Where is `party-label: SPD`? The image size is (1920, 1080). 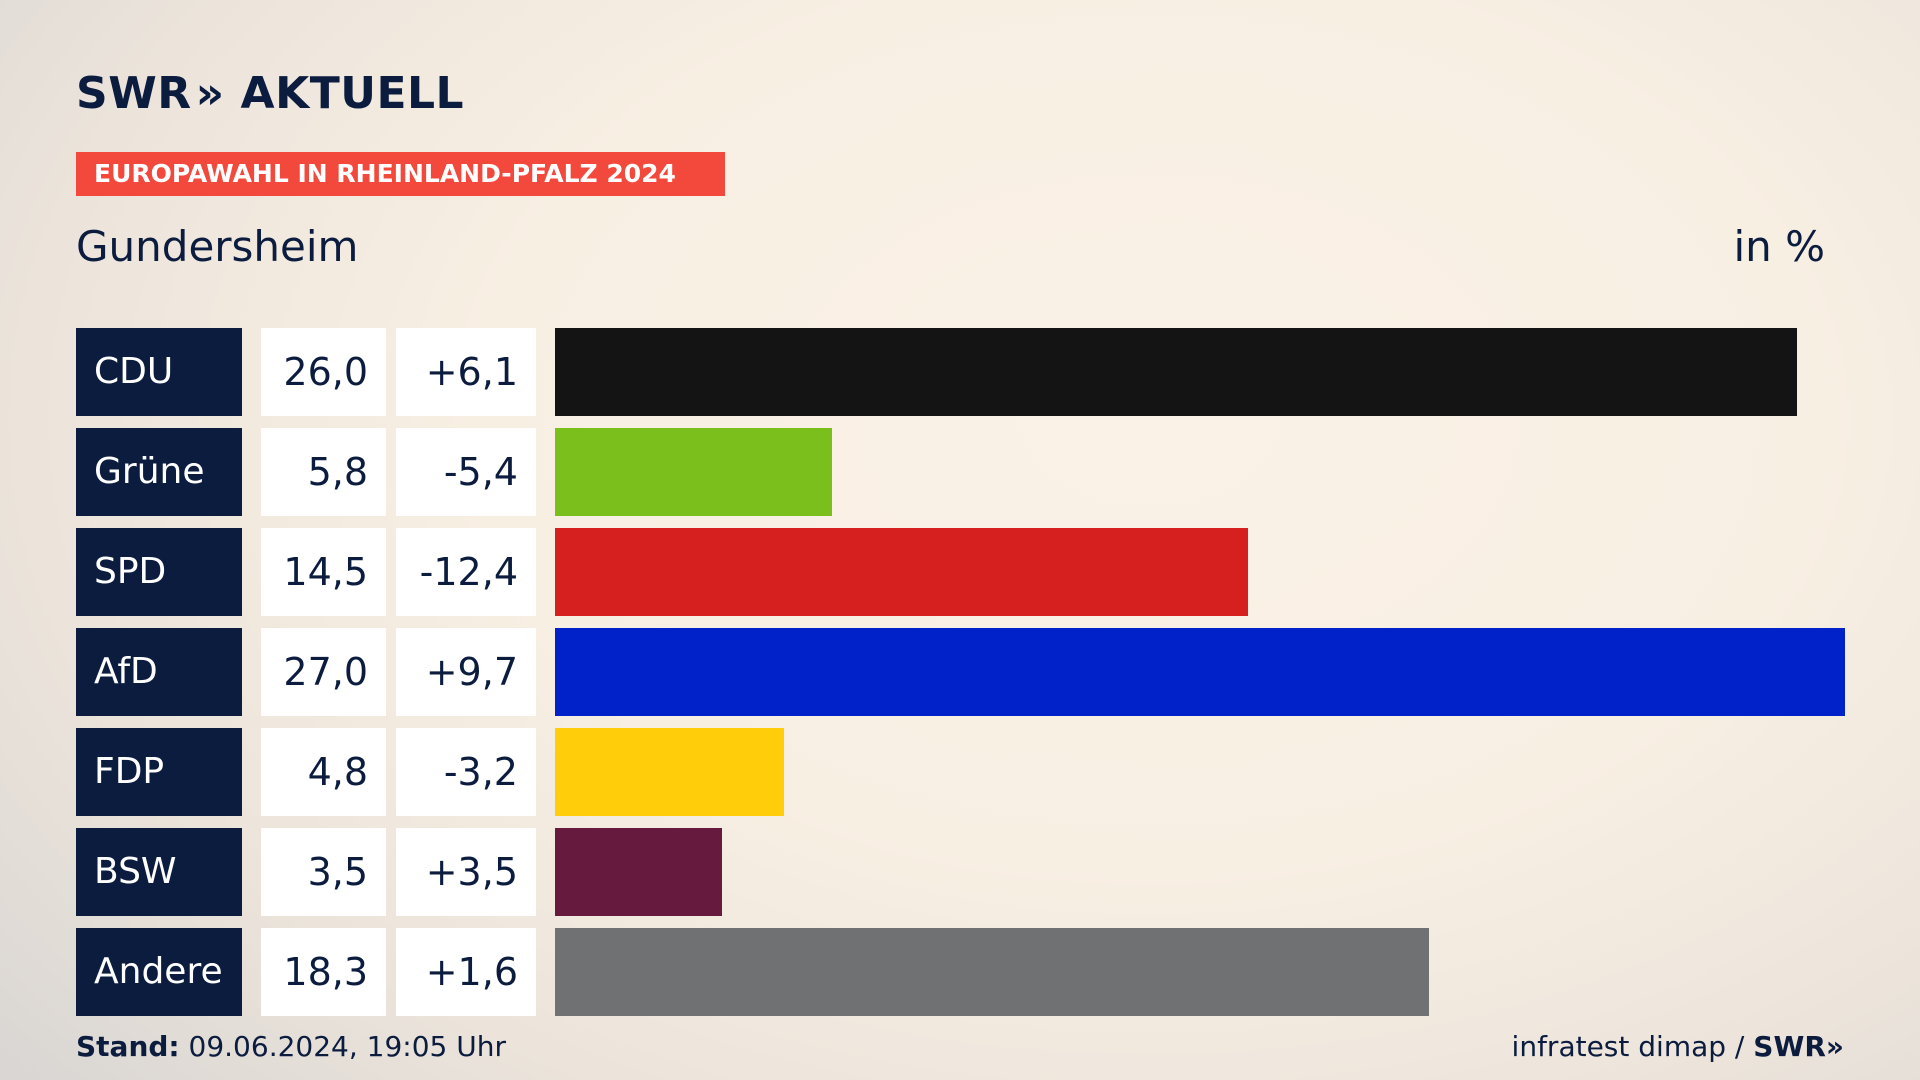
party-label: SPD is located at coordinates (159, 572).